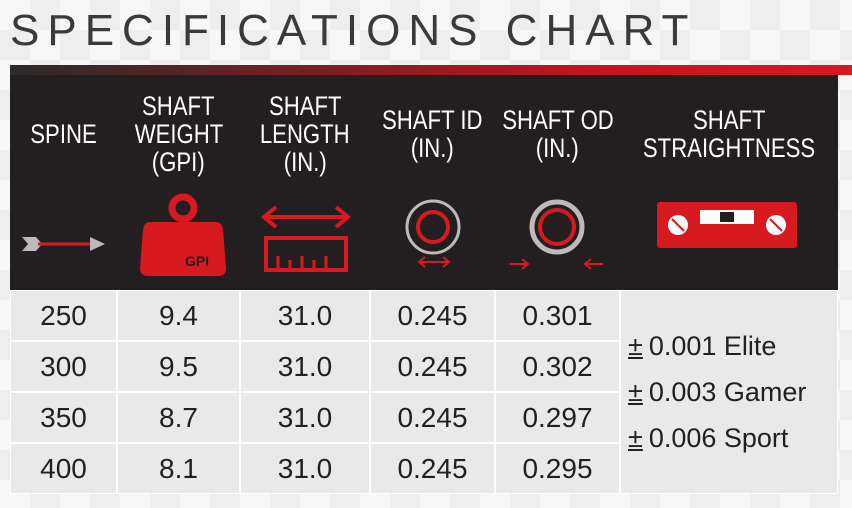 This screenshot has height=508, width=852. I want to click on straightness-entry: ±0.006 Sport, so click(708, 438).